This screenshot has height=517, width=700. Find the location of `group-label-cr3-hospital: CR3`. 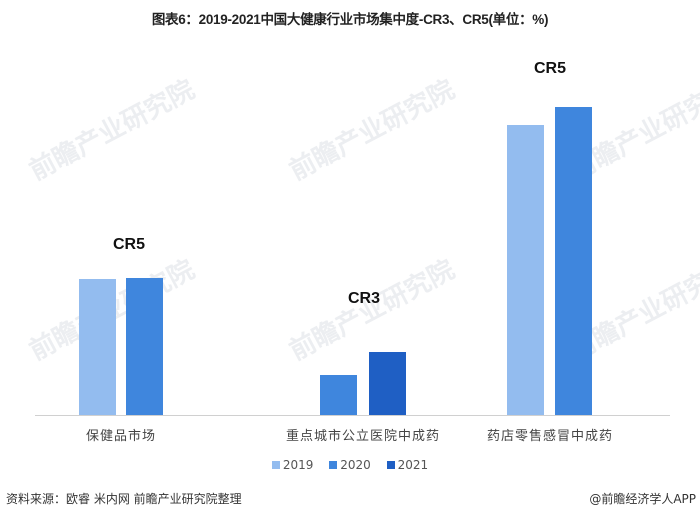

group-label-cr3-hospital: CR3 is located at coordinates (363, 298).